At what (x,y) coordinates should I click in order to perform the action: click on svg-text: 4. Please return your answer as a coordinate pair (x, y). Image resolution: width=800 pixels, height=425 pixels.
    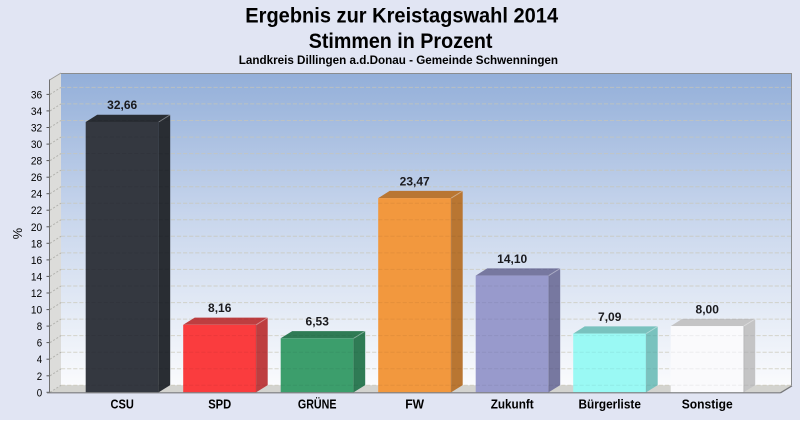
    Looking at the image, I should click on (39, 360).